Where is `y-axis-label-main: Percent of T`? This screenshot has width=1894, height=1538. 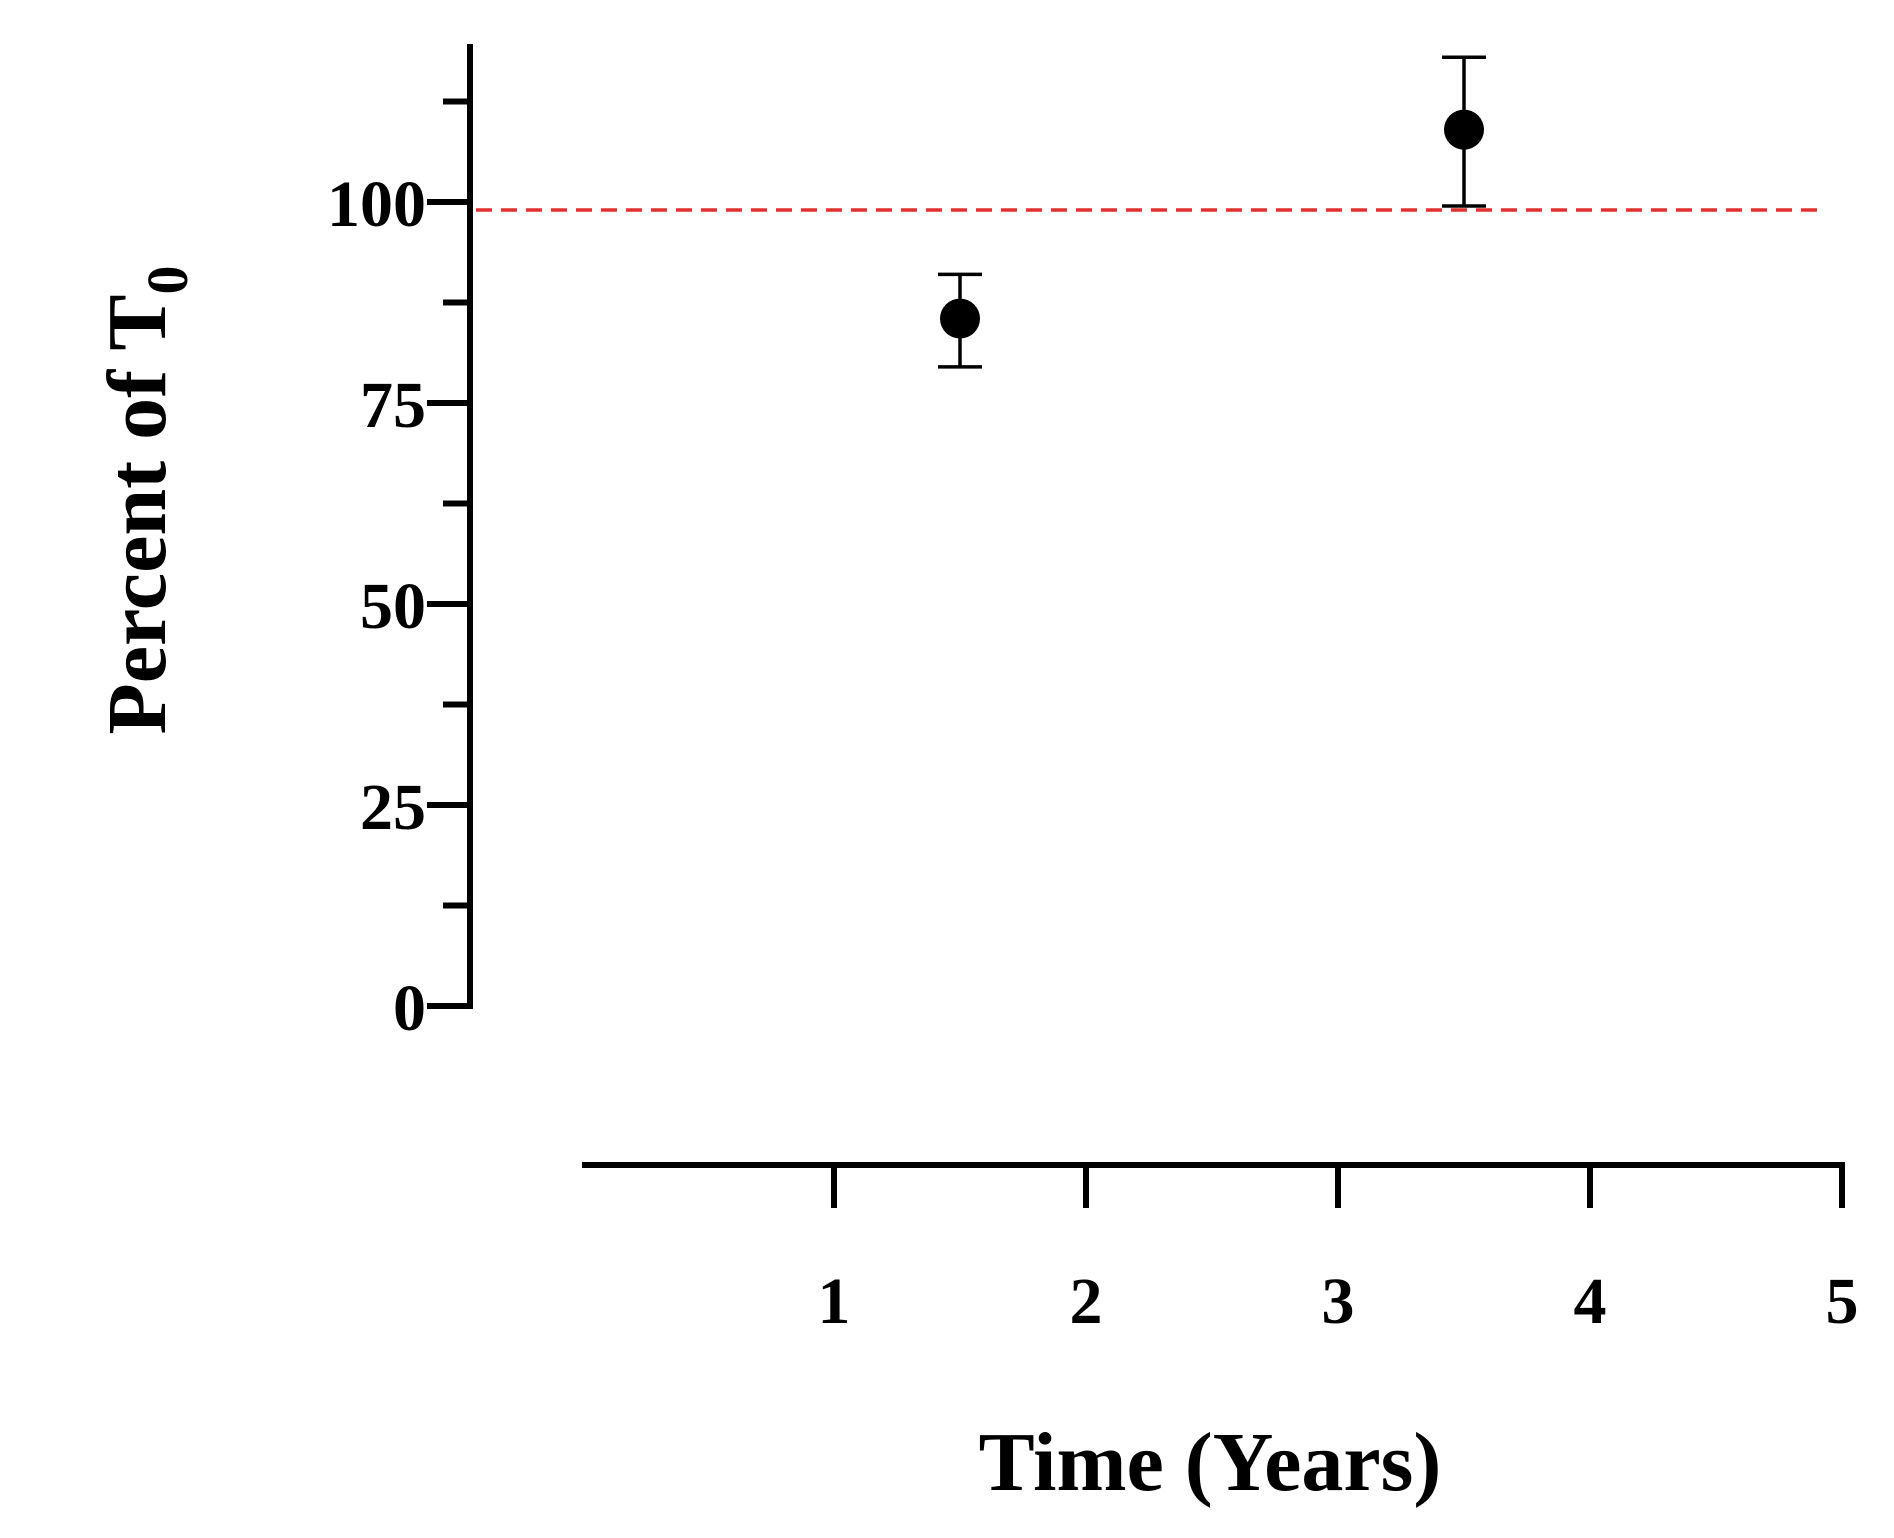
y-axis-label-main: Percent of T is located at coordinates (137, 514).